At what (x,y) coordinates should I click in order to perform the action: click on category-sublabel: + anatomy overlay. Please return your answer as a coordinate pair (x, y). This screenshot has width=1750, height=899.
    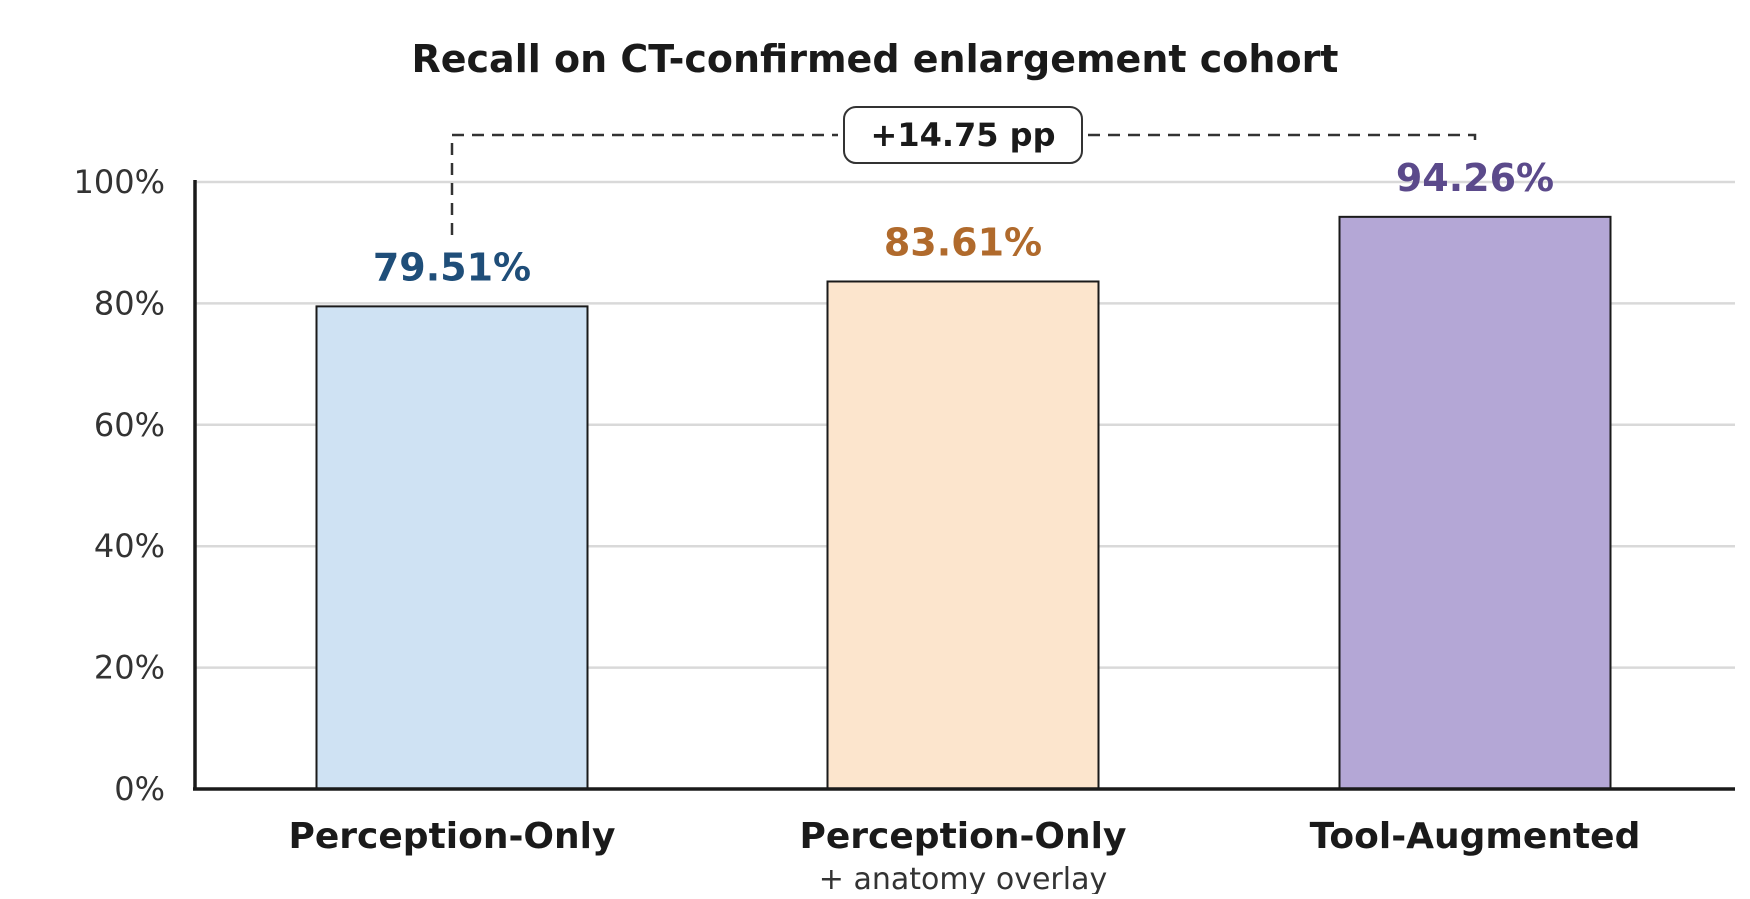
    Looking at the image, I should click on (963, 878).